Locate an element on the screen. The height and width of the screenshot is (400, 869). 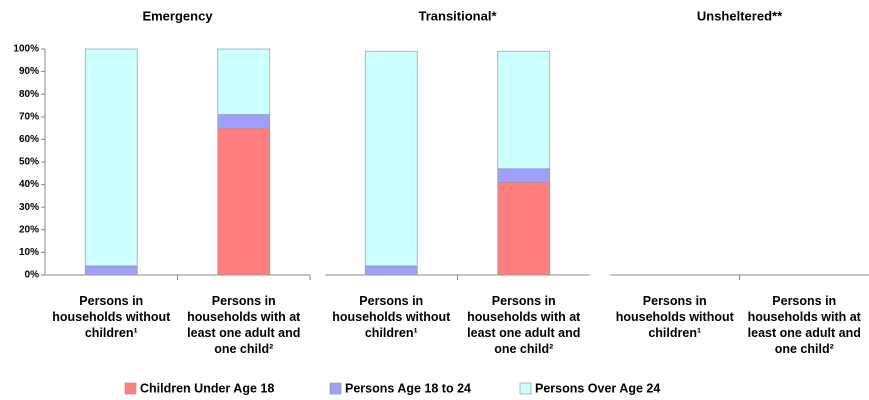
y-tick-label: 100% is located at coordinates (26, 49).